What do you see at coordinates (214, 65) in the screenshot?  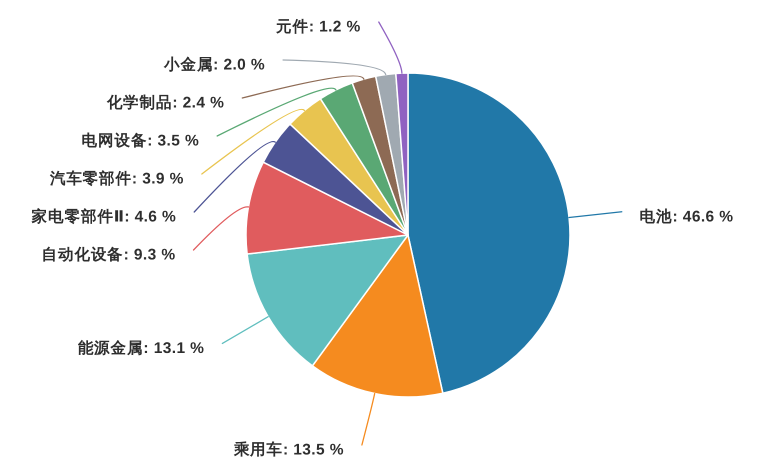 I see `slice-label: 小金属: 2.0 %` at bounding box center [214, 65].